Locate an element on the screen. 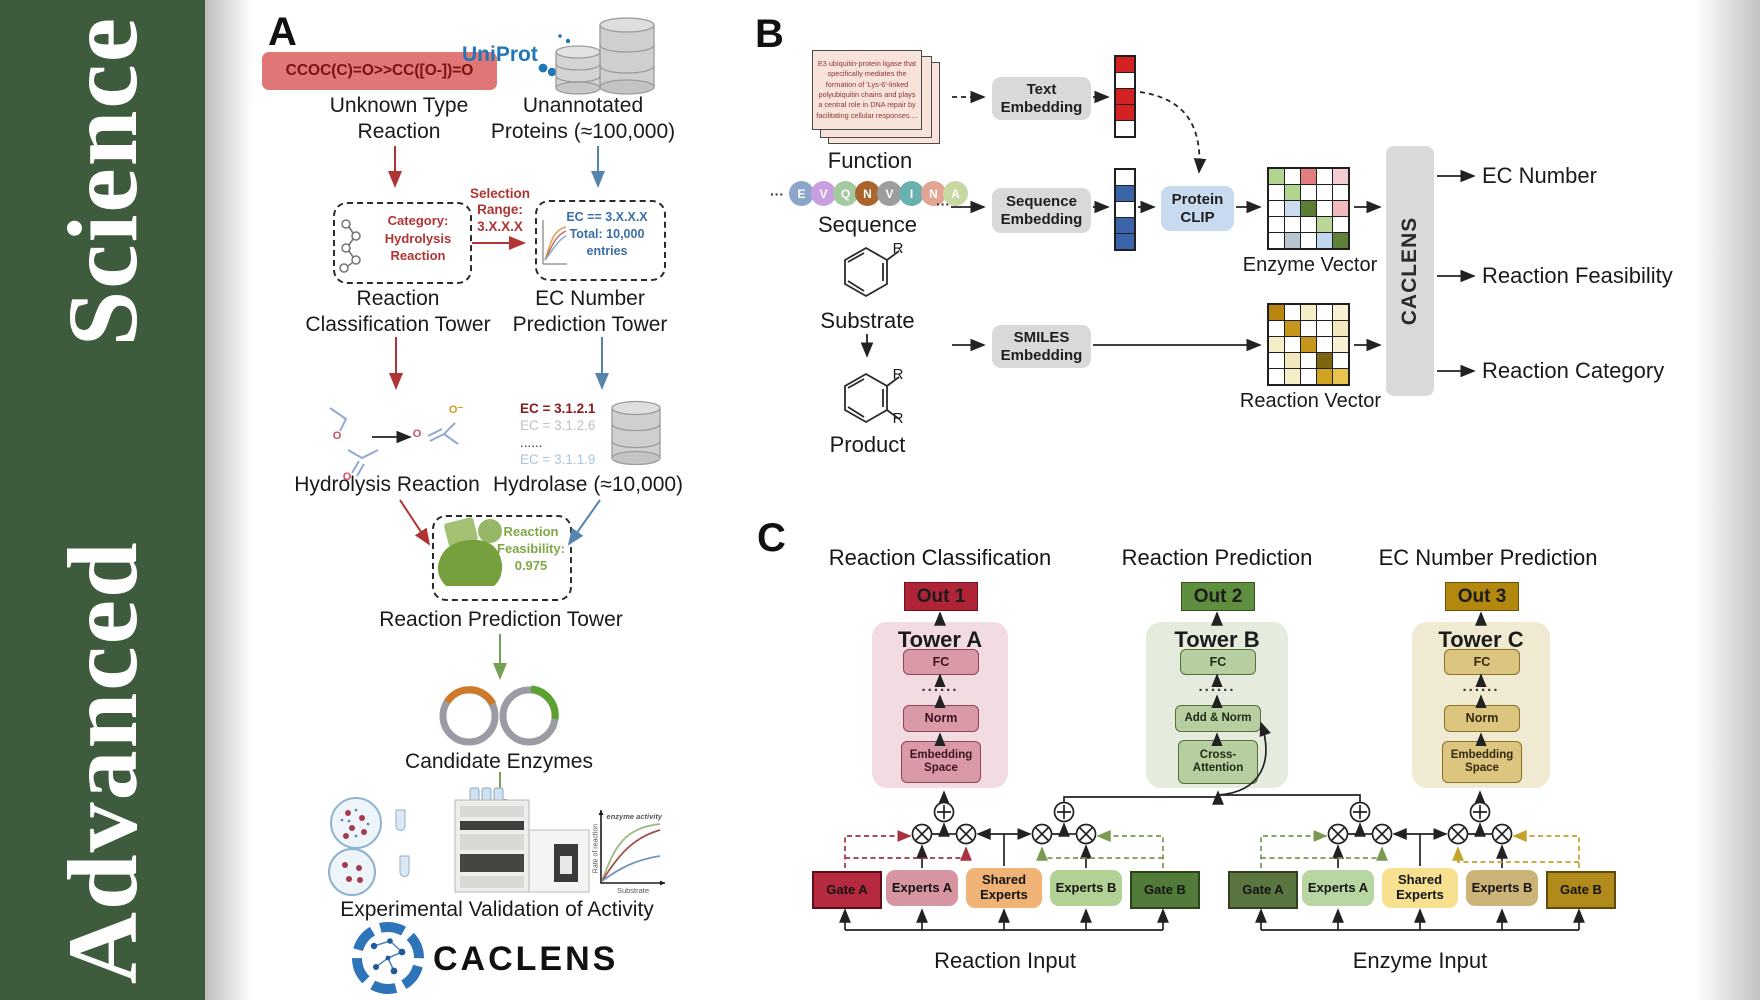 The image size is (1760, 1000). selection-range-label: Selection Range: 3.X.X.X is located at coordinates (500, 210).